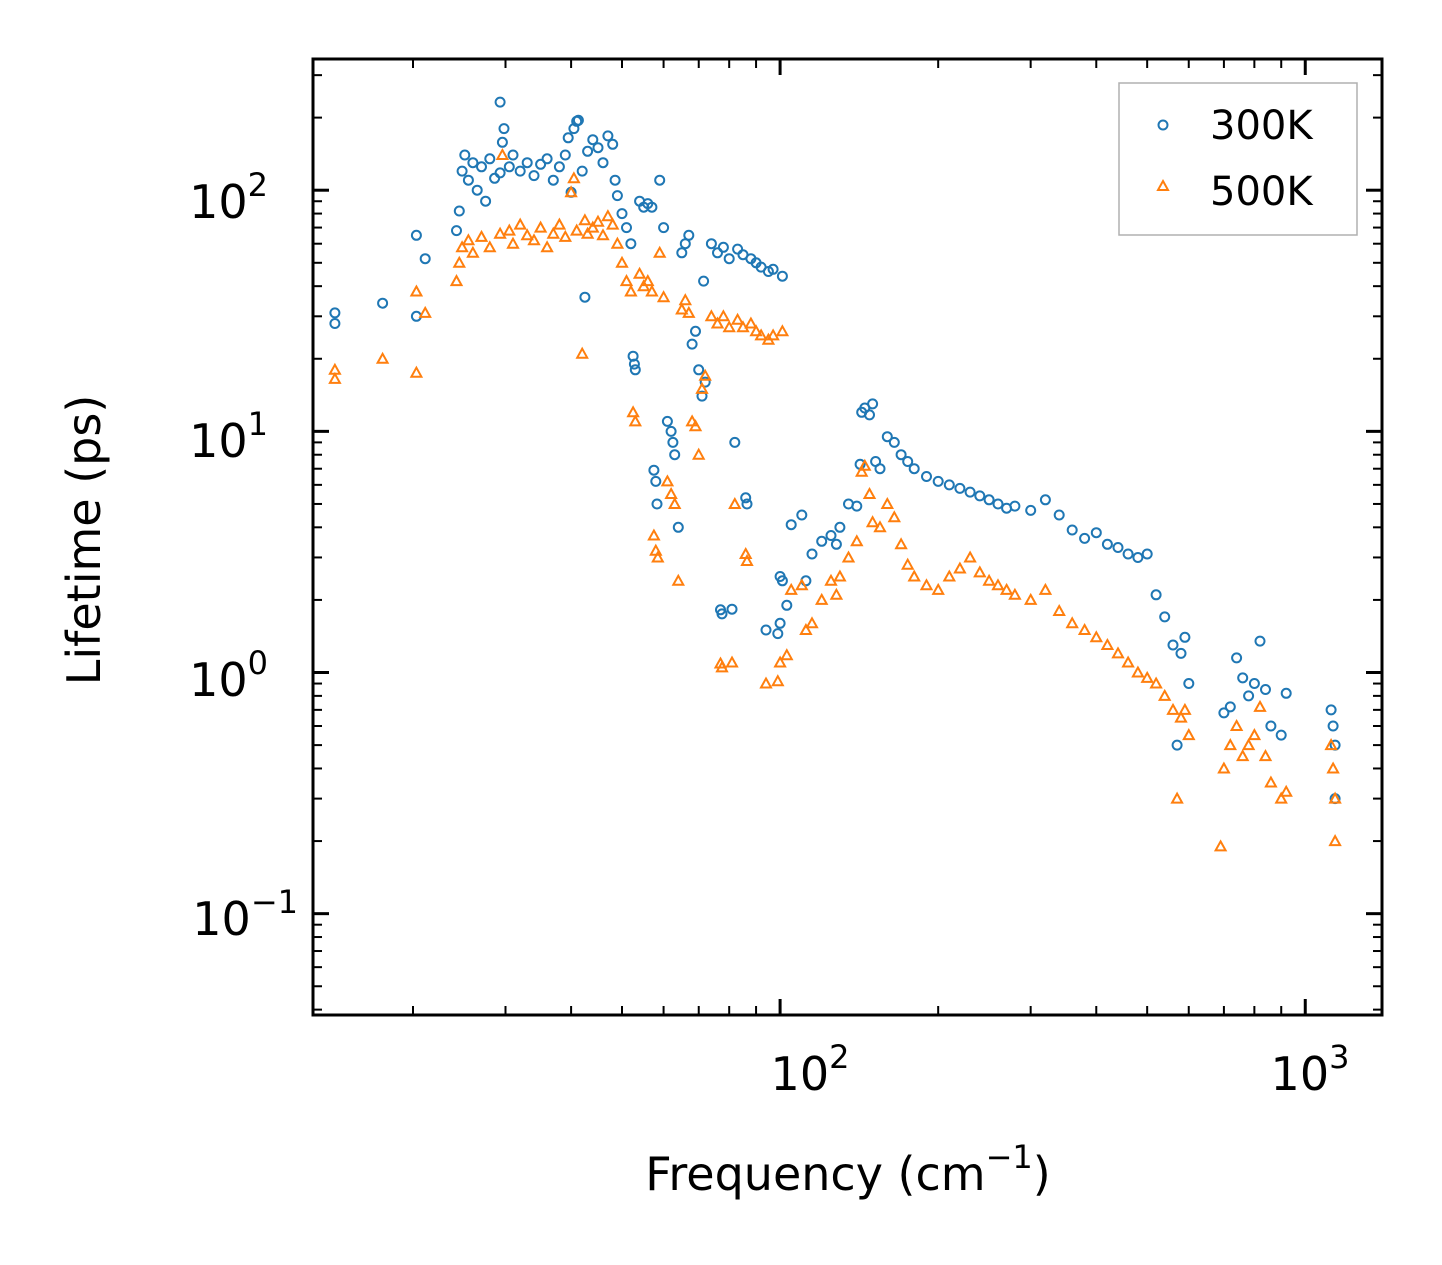 This screenshot has width=1442, height=1265. I want to click on x-axis-title: Frequency (cm−1), so click(847, 1169).